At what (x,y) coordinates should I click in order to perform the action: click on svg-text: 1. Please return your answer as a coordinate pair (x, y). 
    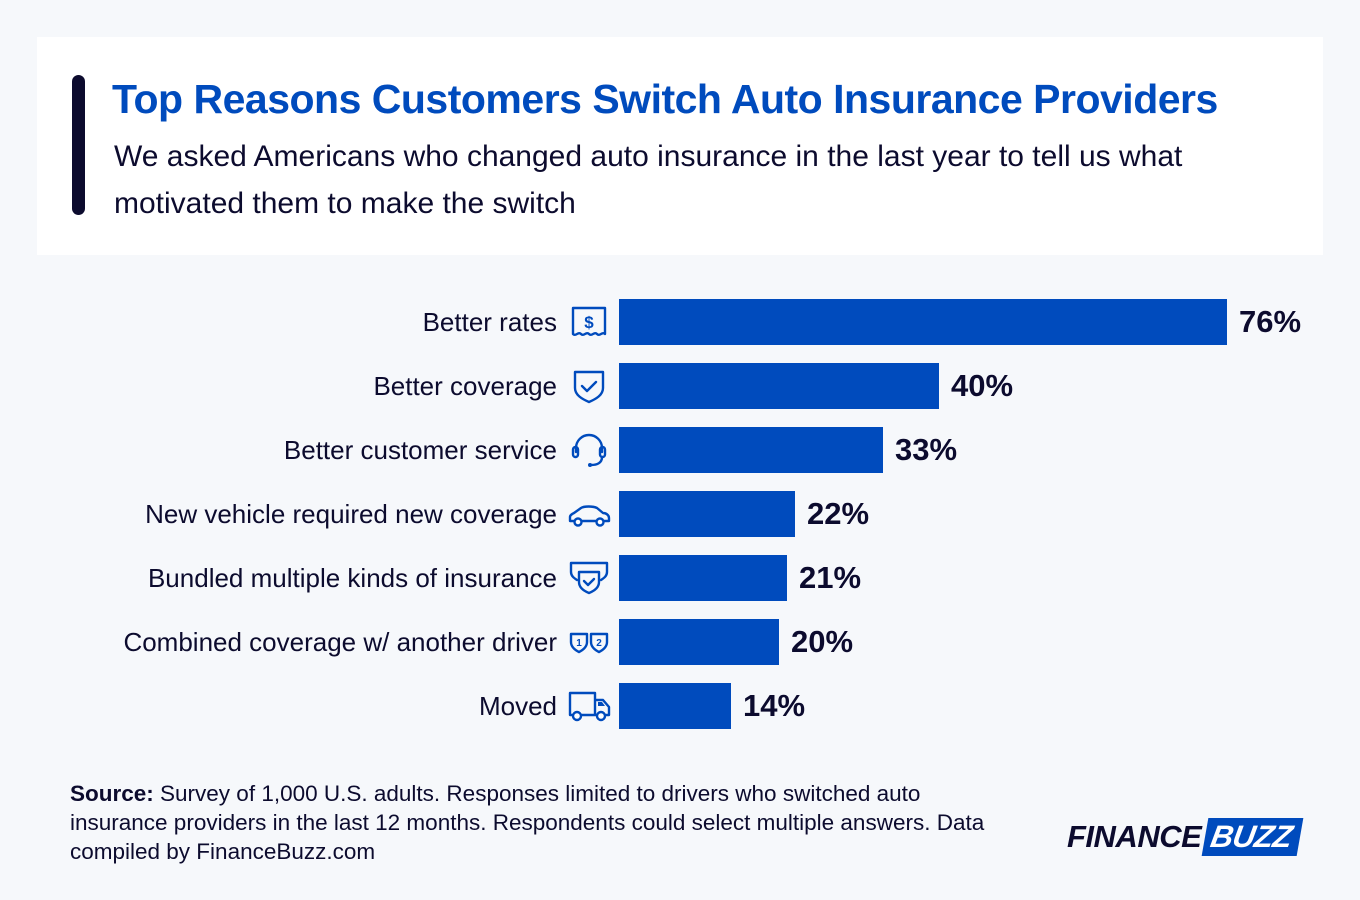
    Looking at the image, I should click on (579, 643).